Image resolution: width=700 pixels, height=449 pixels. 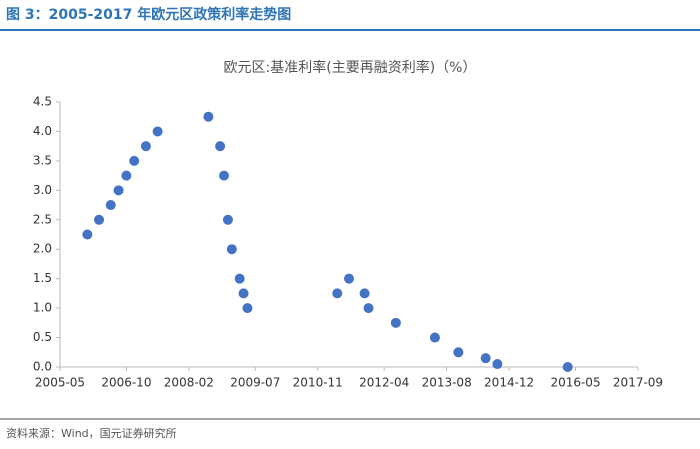 I want to click on x-tick-label: 2013-08, so click(x=447, y=383).